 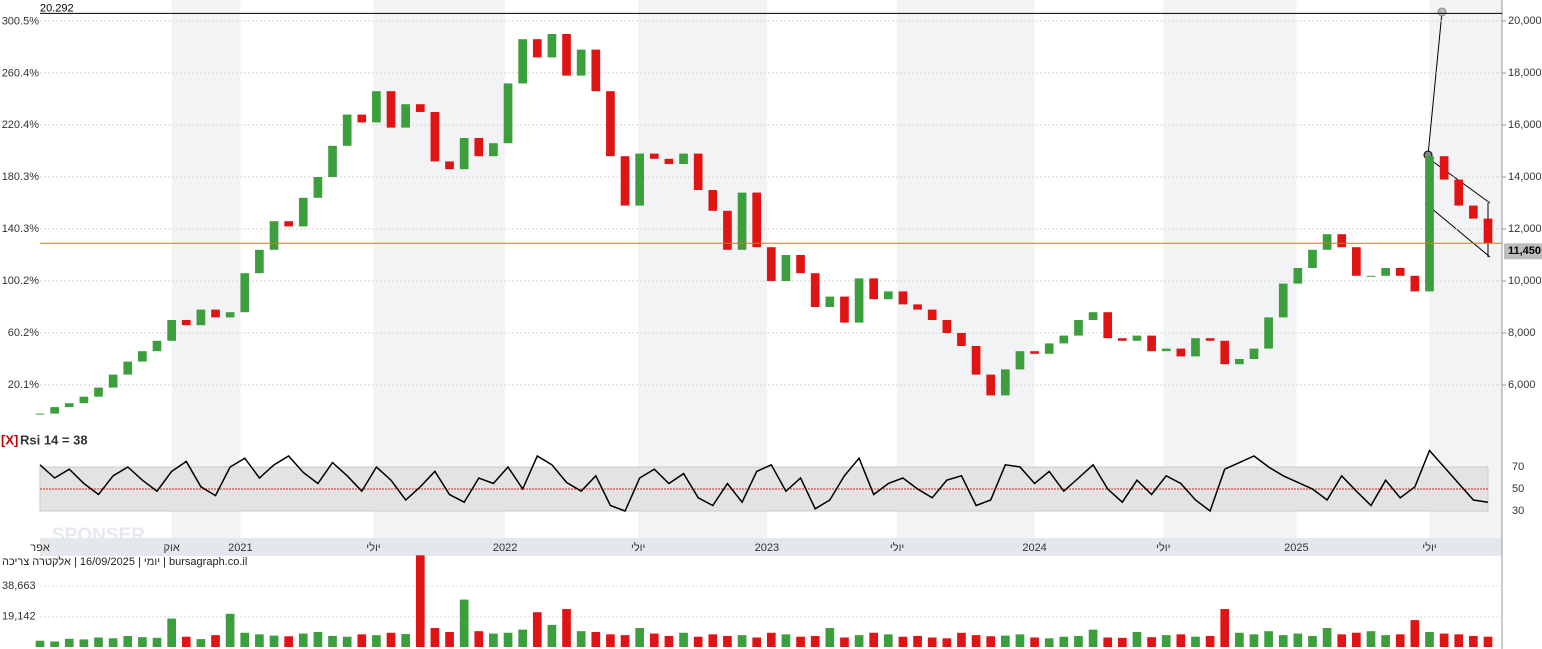 I want to click on x-axis-strip, so click(x=771, y=547).